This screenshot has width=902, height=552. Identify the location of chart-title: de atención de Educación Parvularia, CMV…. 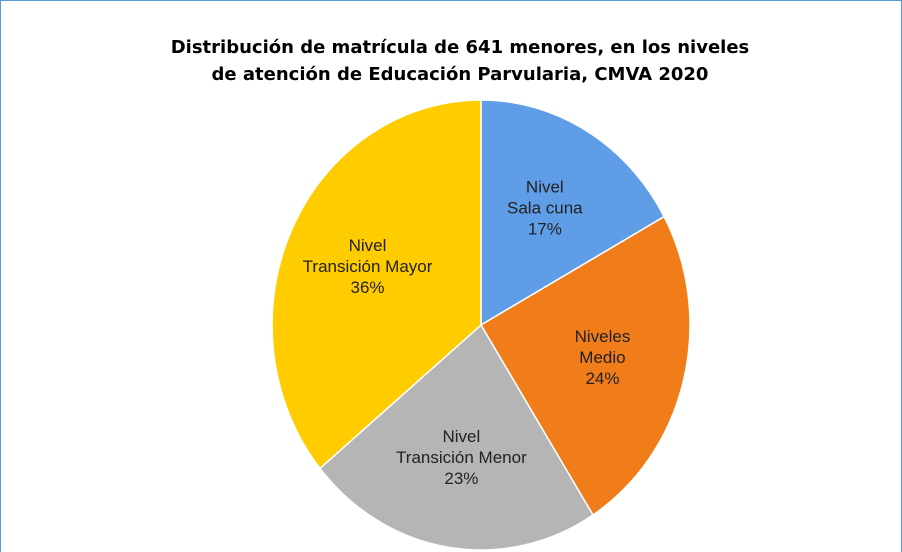
(460, 74).